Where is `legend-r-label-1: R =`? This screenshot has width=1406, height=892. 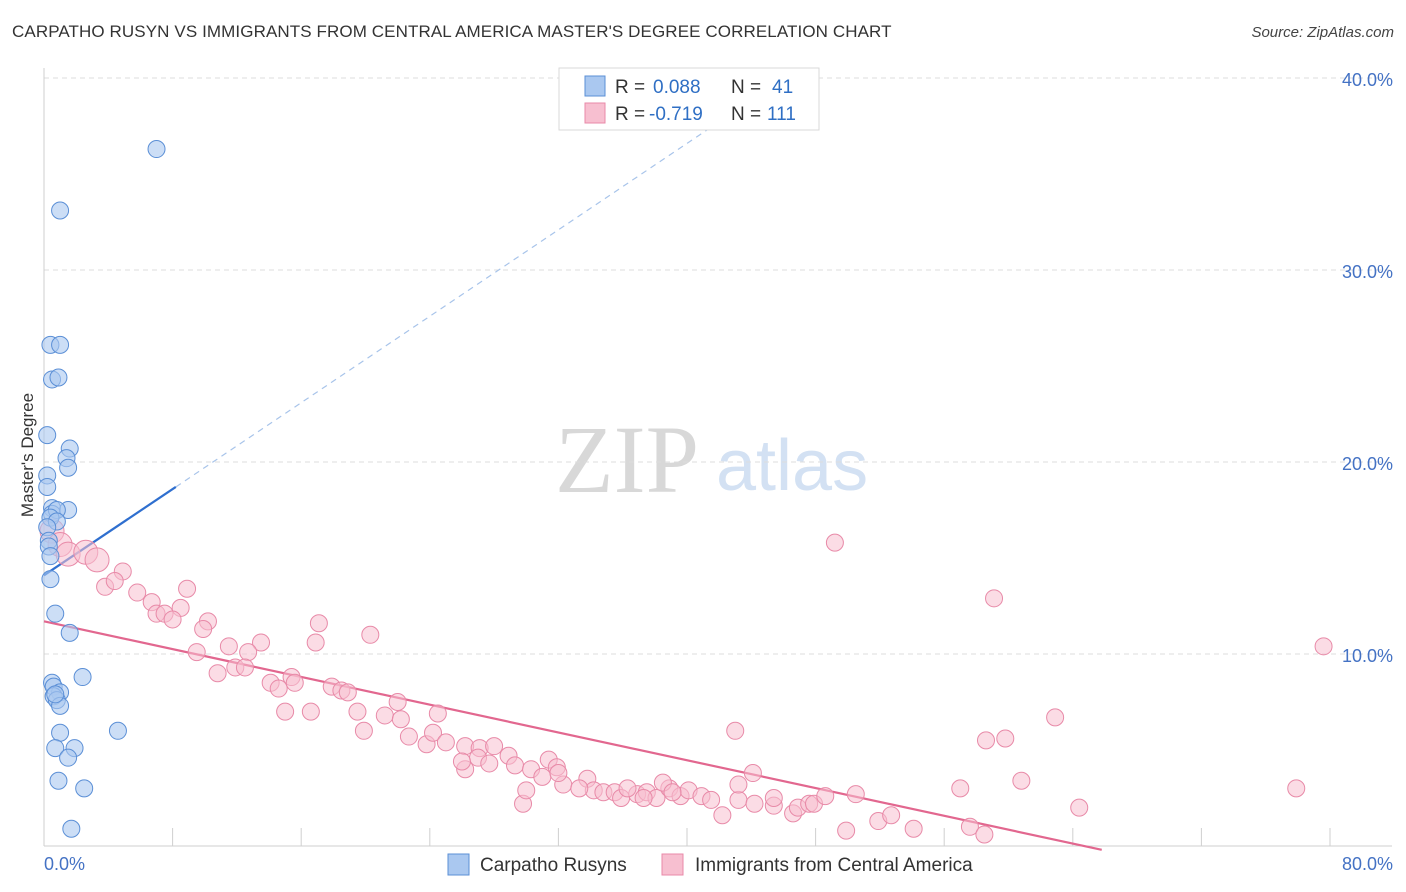
legend-r-label-1: R = is located at coordinates (630, 87).